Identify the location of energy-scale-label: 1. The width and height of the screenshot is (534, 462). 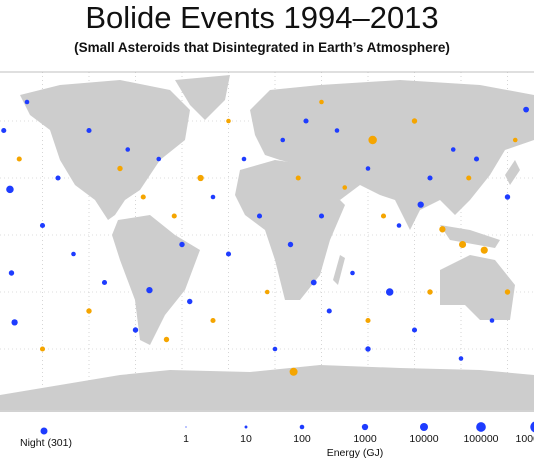
(186, 439).